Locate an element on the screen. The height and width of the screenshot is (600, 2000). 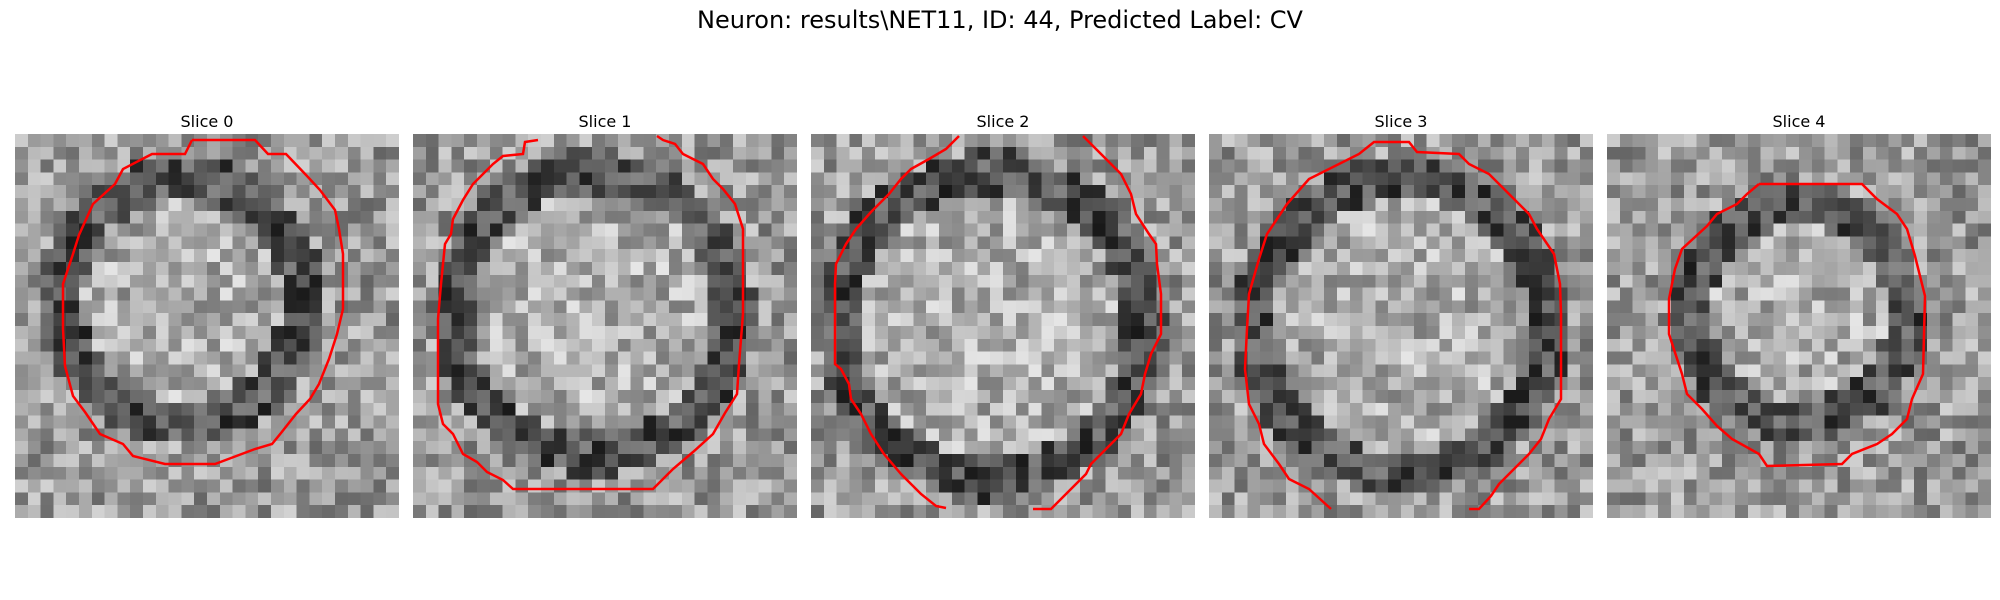
slice-panel-0: Slice 0 is located at coordinates (207, 314).